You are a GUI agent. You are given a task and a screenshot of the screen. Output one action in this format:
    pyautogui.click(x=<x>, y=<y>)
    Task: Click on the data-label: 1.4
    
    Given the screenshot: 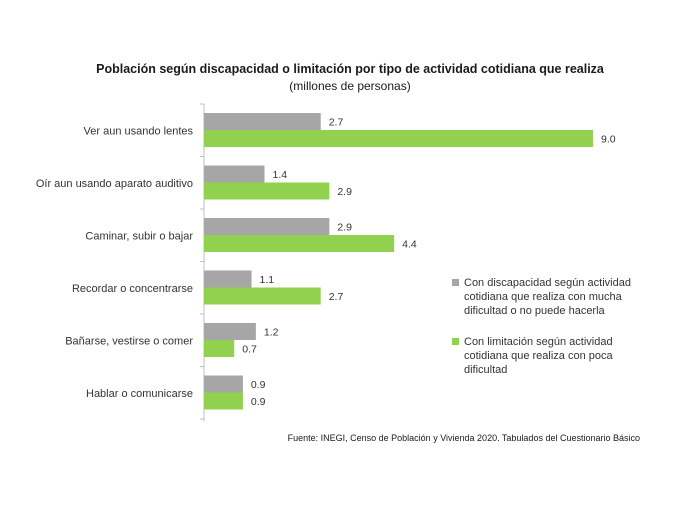 What is the action you would take?
    pyautogui.click(x=280, y=175)
    